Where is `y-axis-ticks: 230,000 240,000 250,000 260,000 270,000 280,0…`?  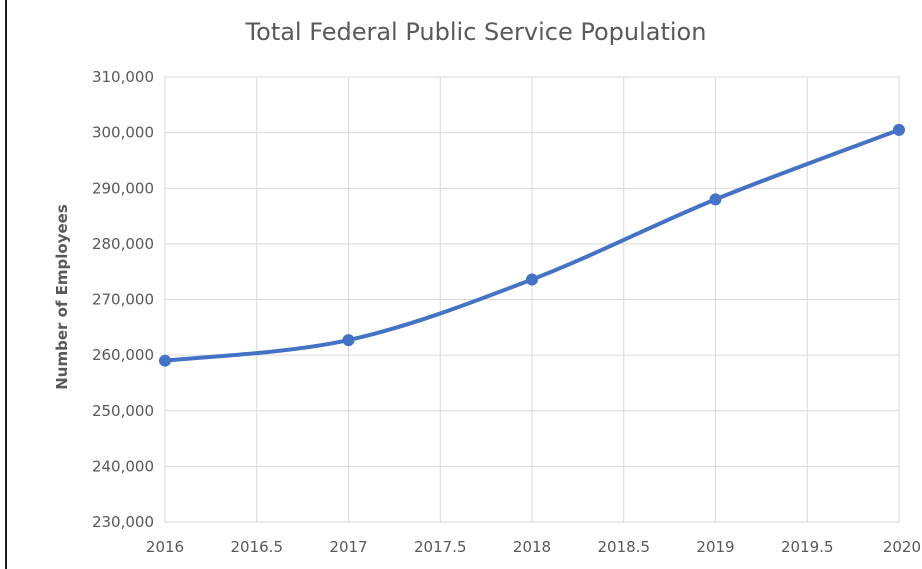 y-axis-ticks: 230,000 240,000 250,000 260,000 270,000 280,0… is located at coordinates (123, 299).